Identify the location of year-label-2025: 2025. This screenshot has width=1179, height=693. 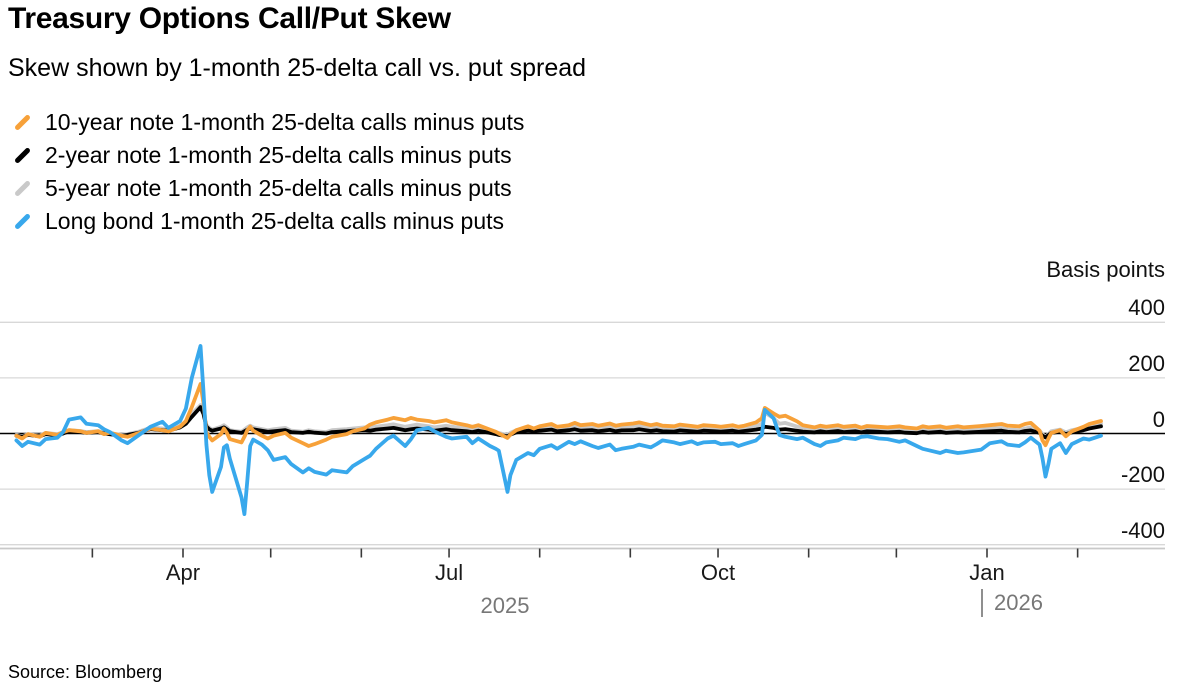
(505, 605).